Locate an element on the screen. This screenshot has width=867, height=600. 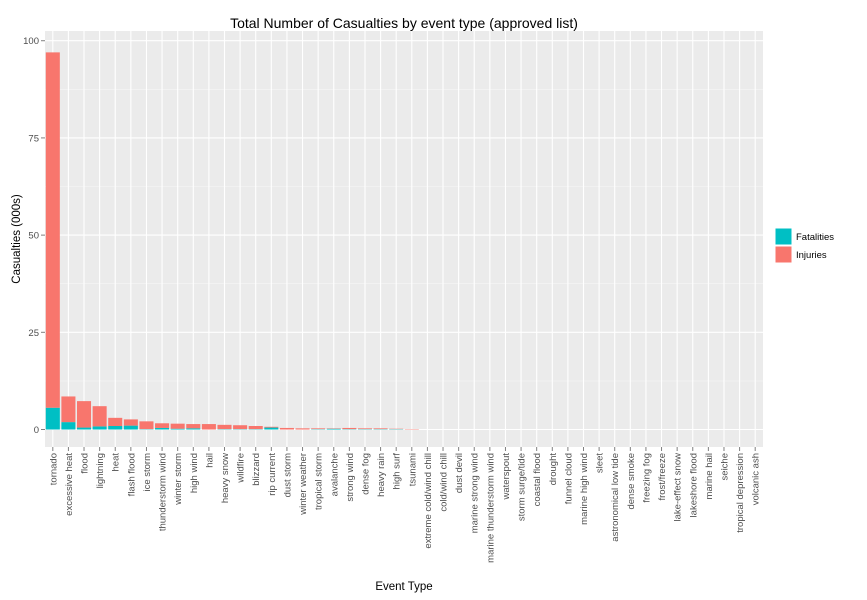
x-tick-label: avalanche is located at coordinates (334, 474).